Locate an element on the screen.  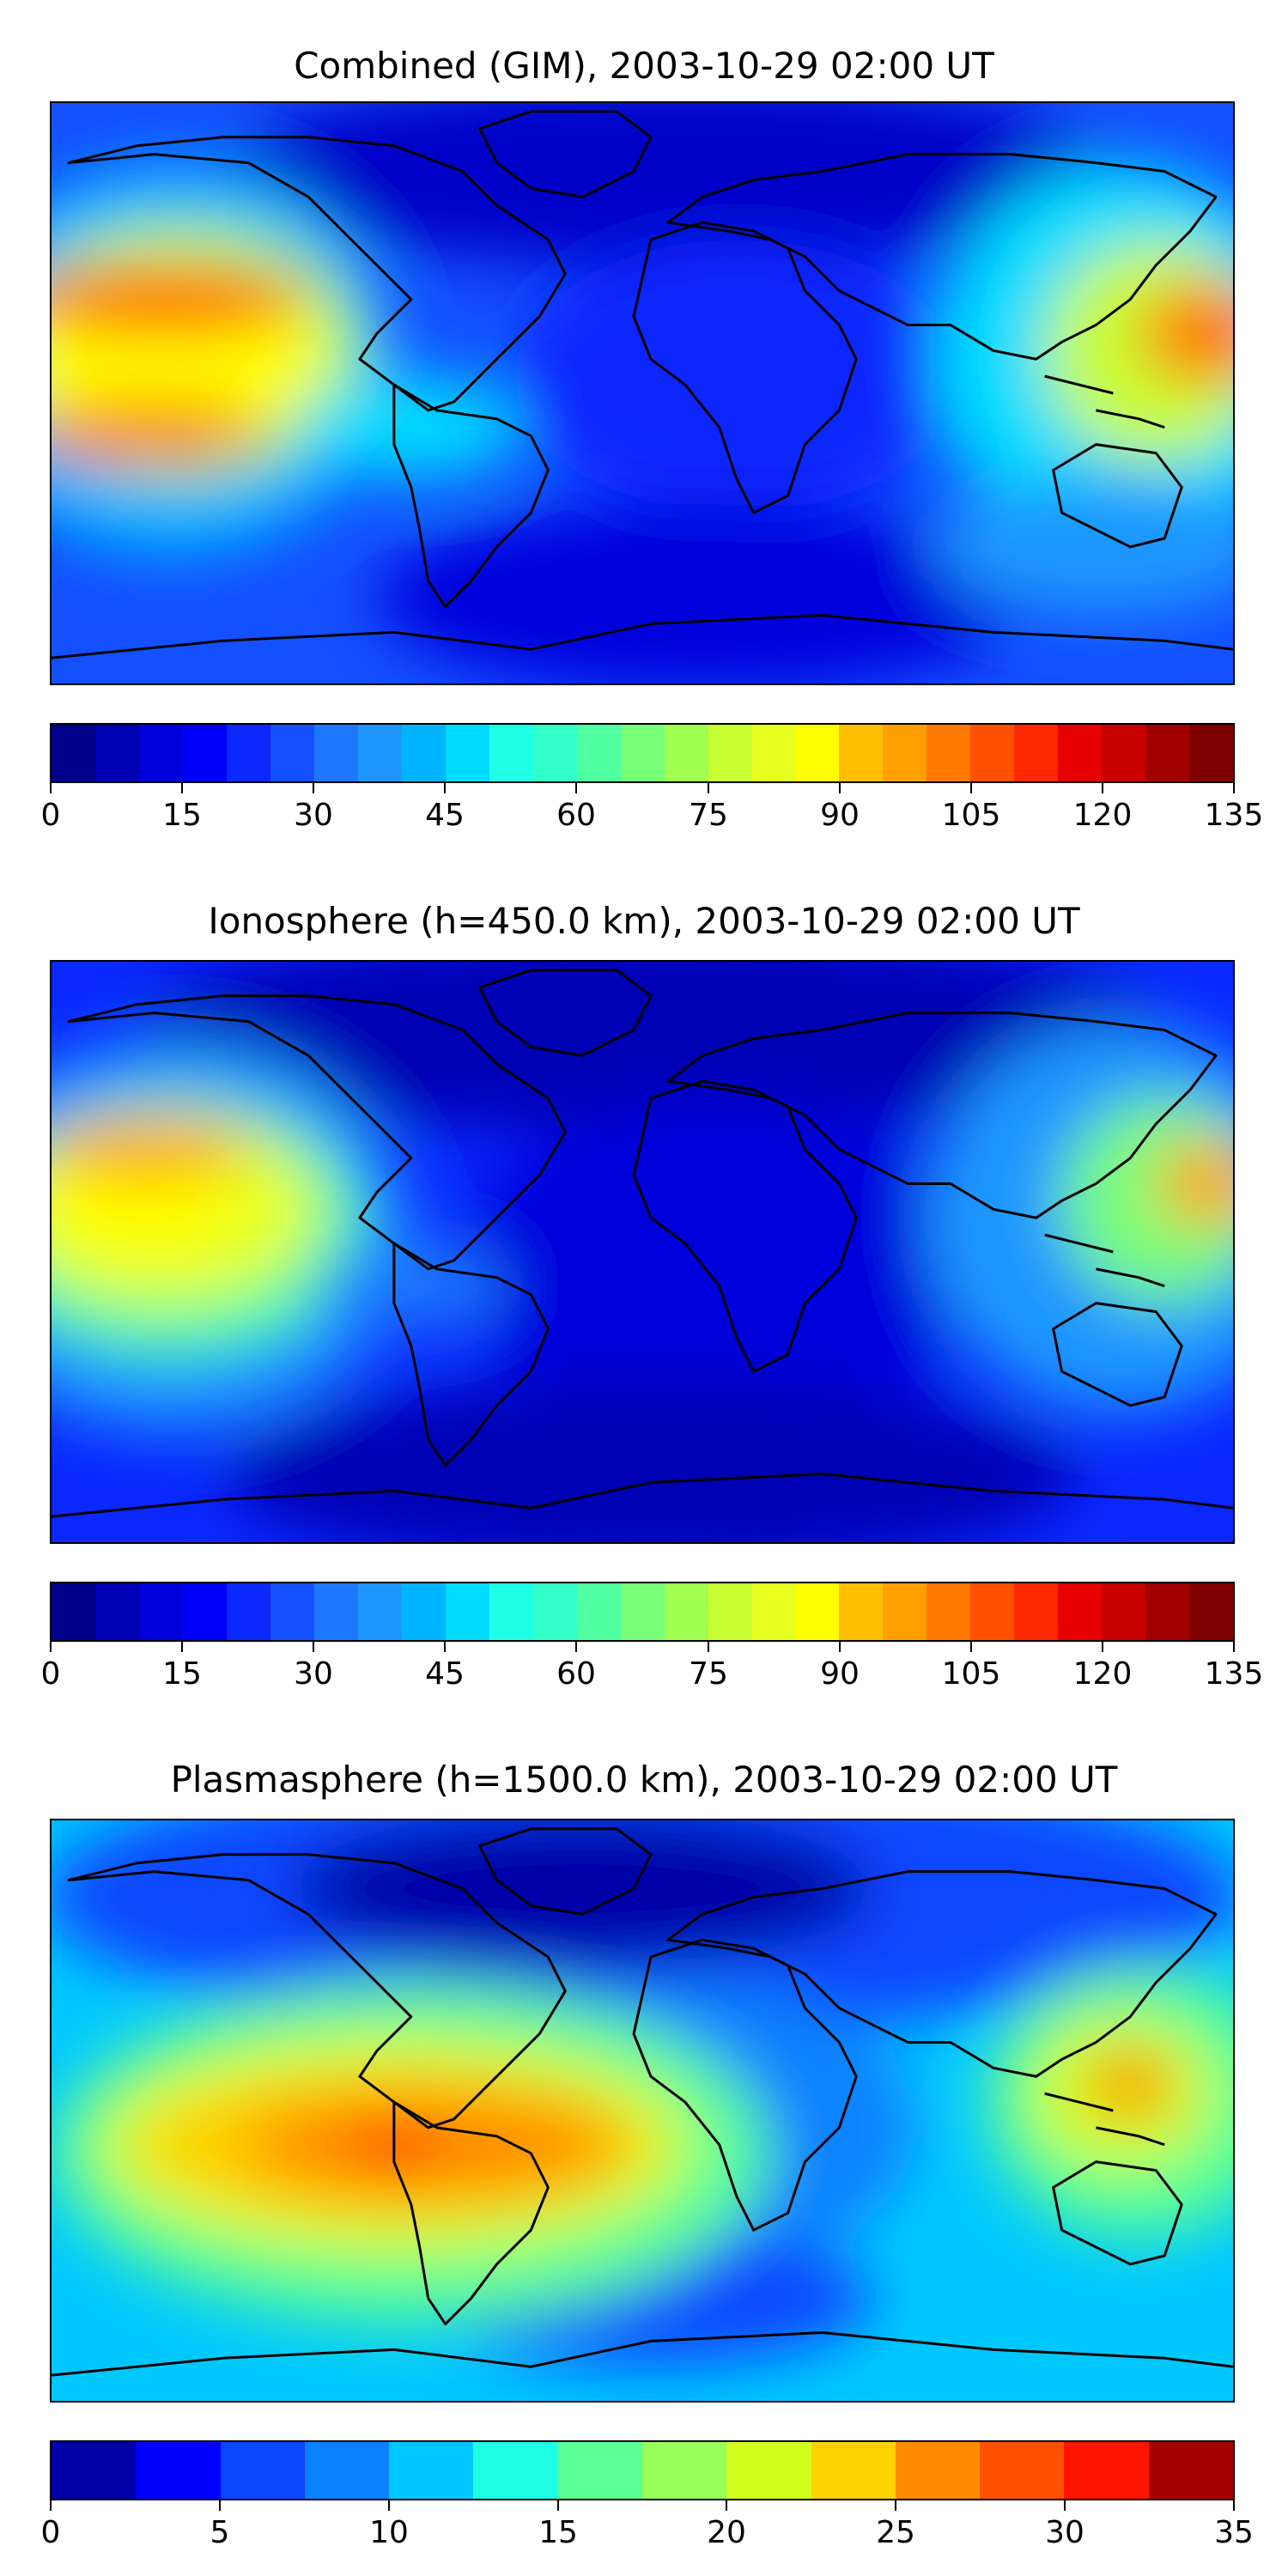
colorbar-tick-label: 10 is located at coordinates (389, 2532).